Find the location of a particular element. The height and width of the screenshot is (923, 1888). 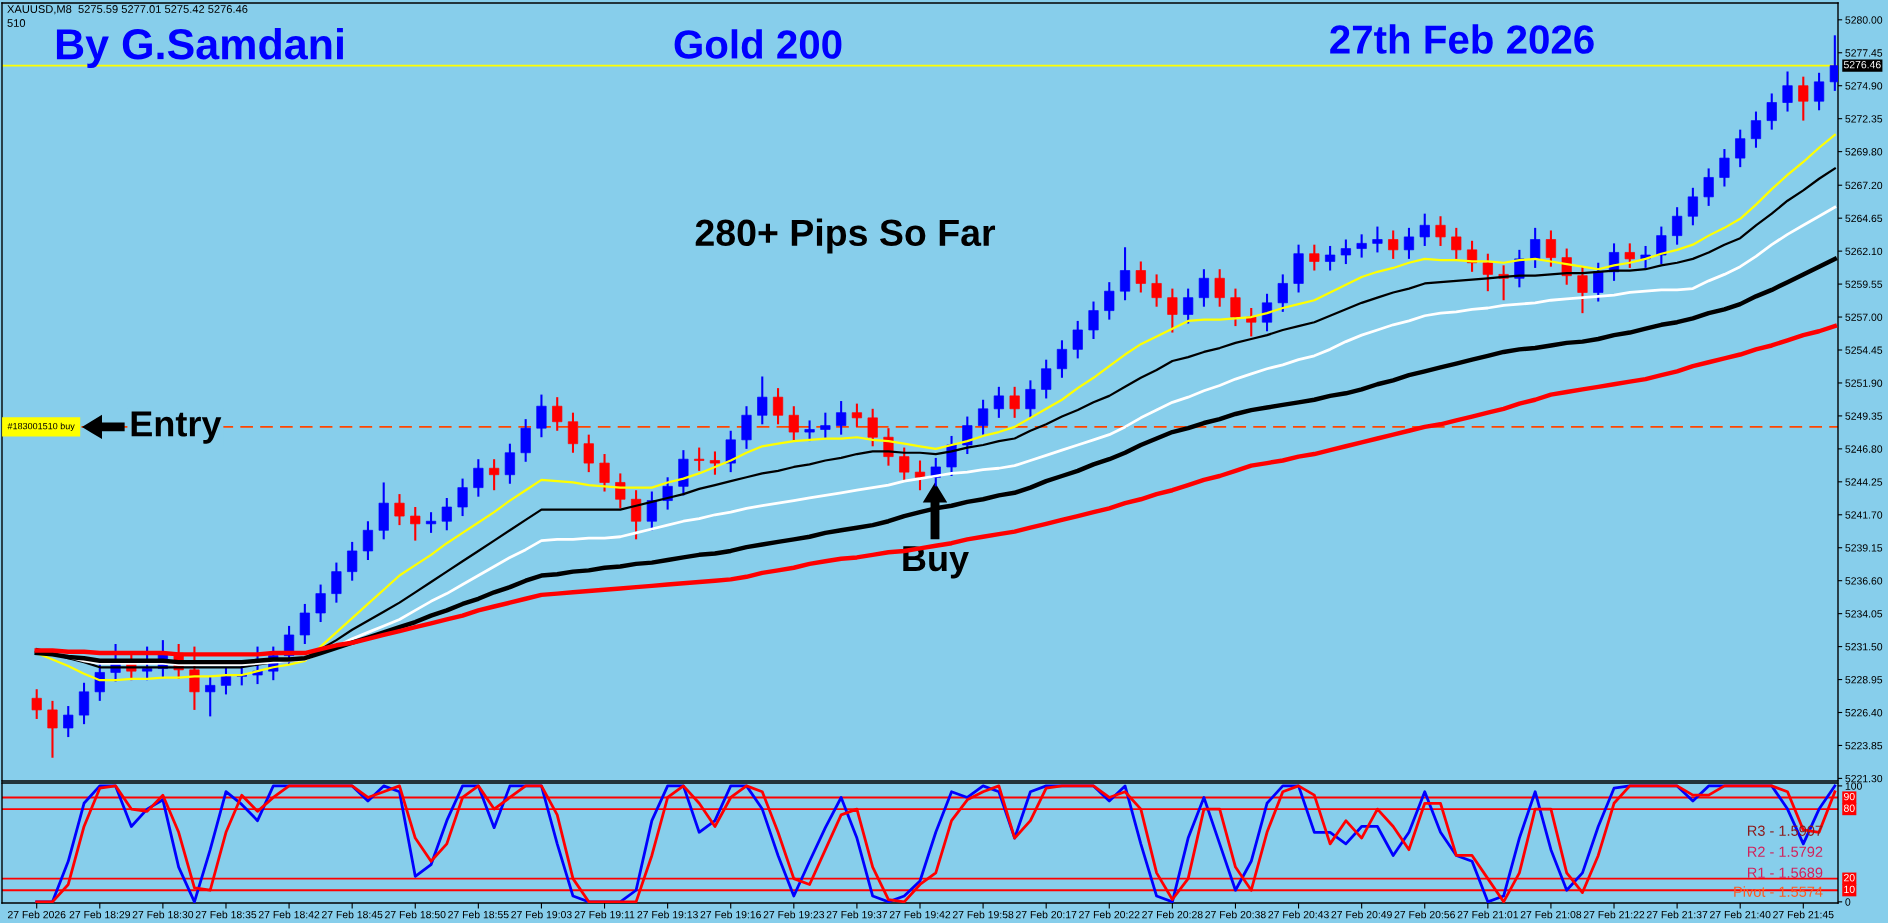

x-tick-label: 27 Feb 19:11 is located at coordinates (604, 914).